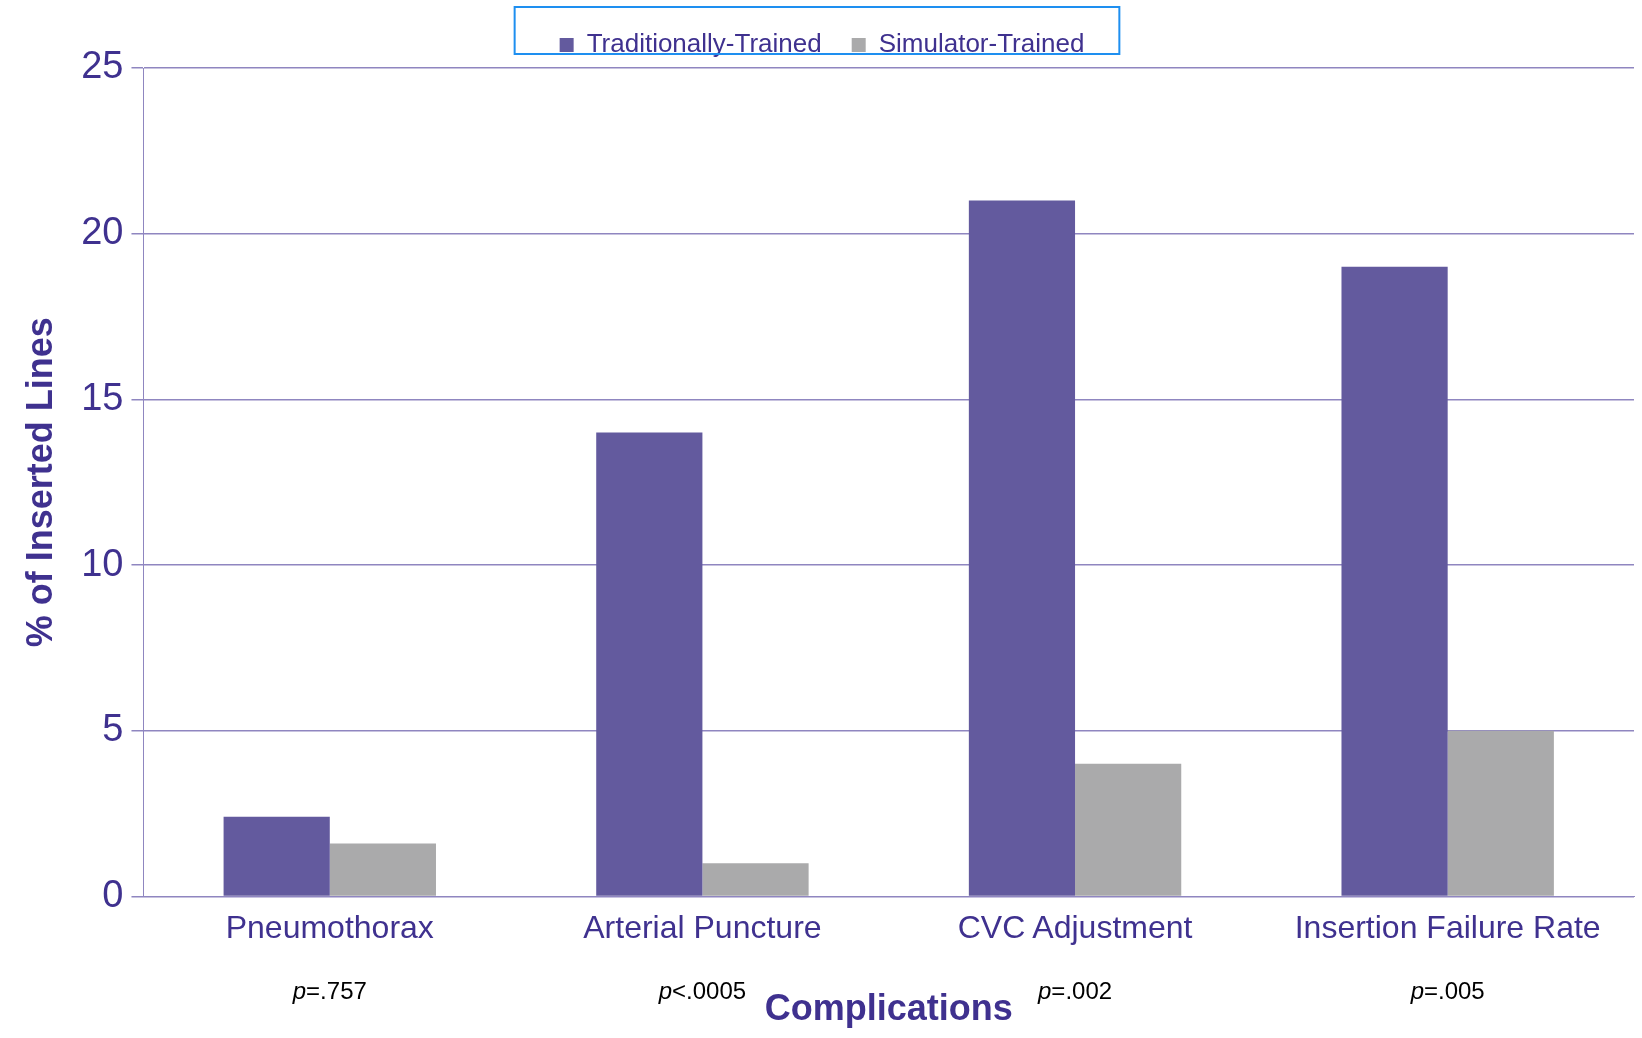 This screenshot has height=1038, width=1642. I want to click on y-tick-label: 15, so click(102, 396).